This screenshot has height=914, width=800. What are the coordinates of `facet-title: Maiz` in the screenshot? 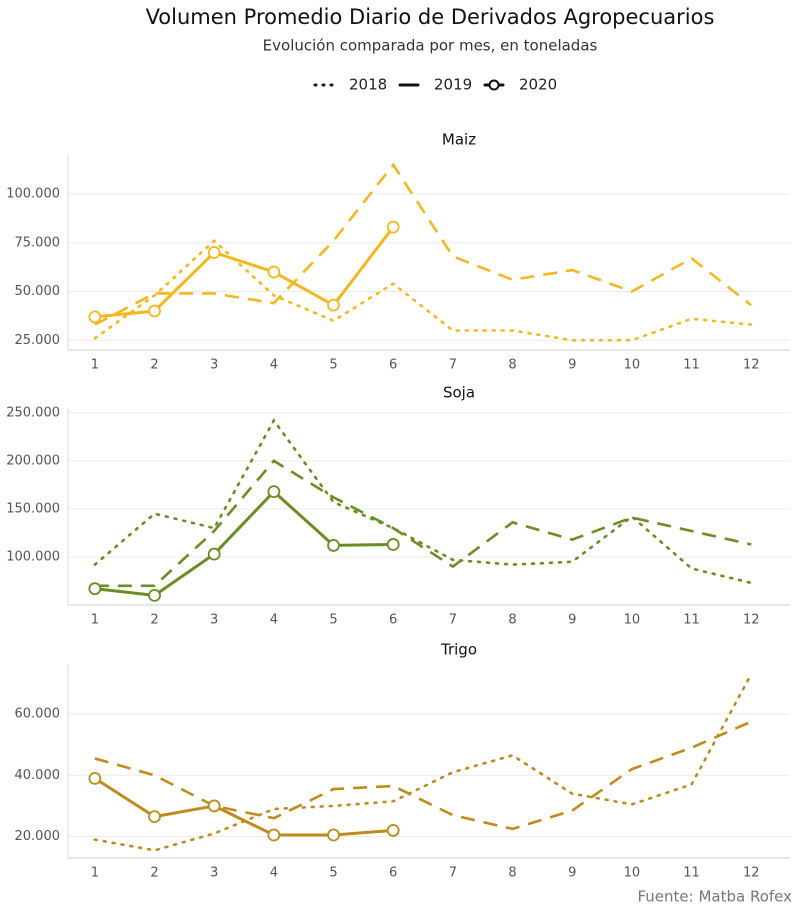 It's located at (459, 140).